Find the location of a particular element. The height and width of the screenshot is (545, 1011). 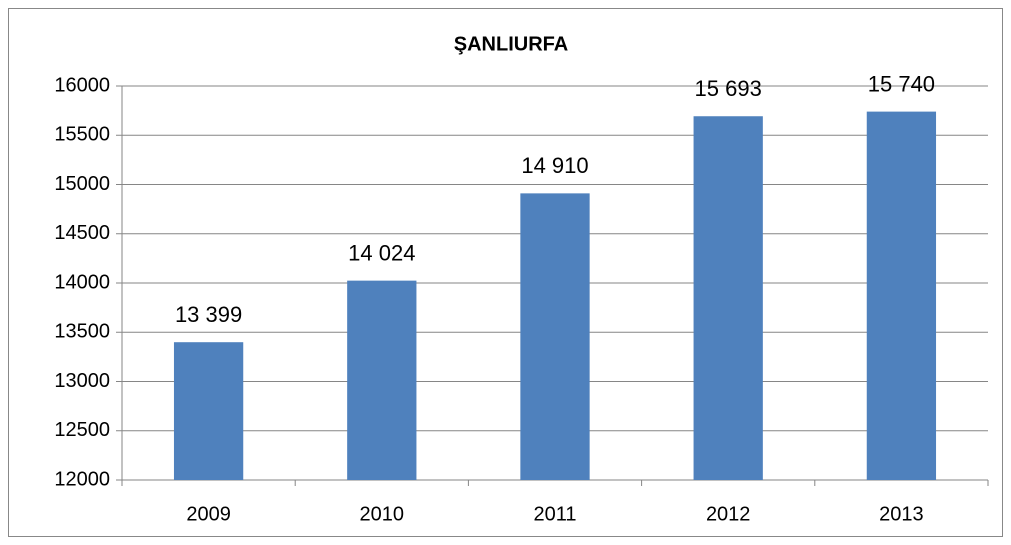

chart-title: ŞANLIURFA is located at coordinates (511, 44).